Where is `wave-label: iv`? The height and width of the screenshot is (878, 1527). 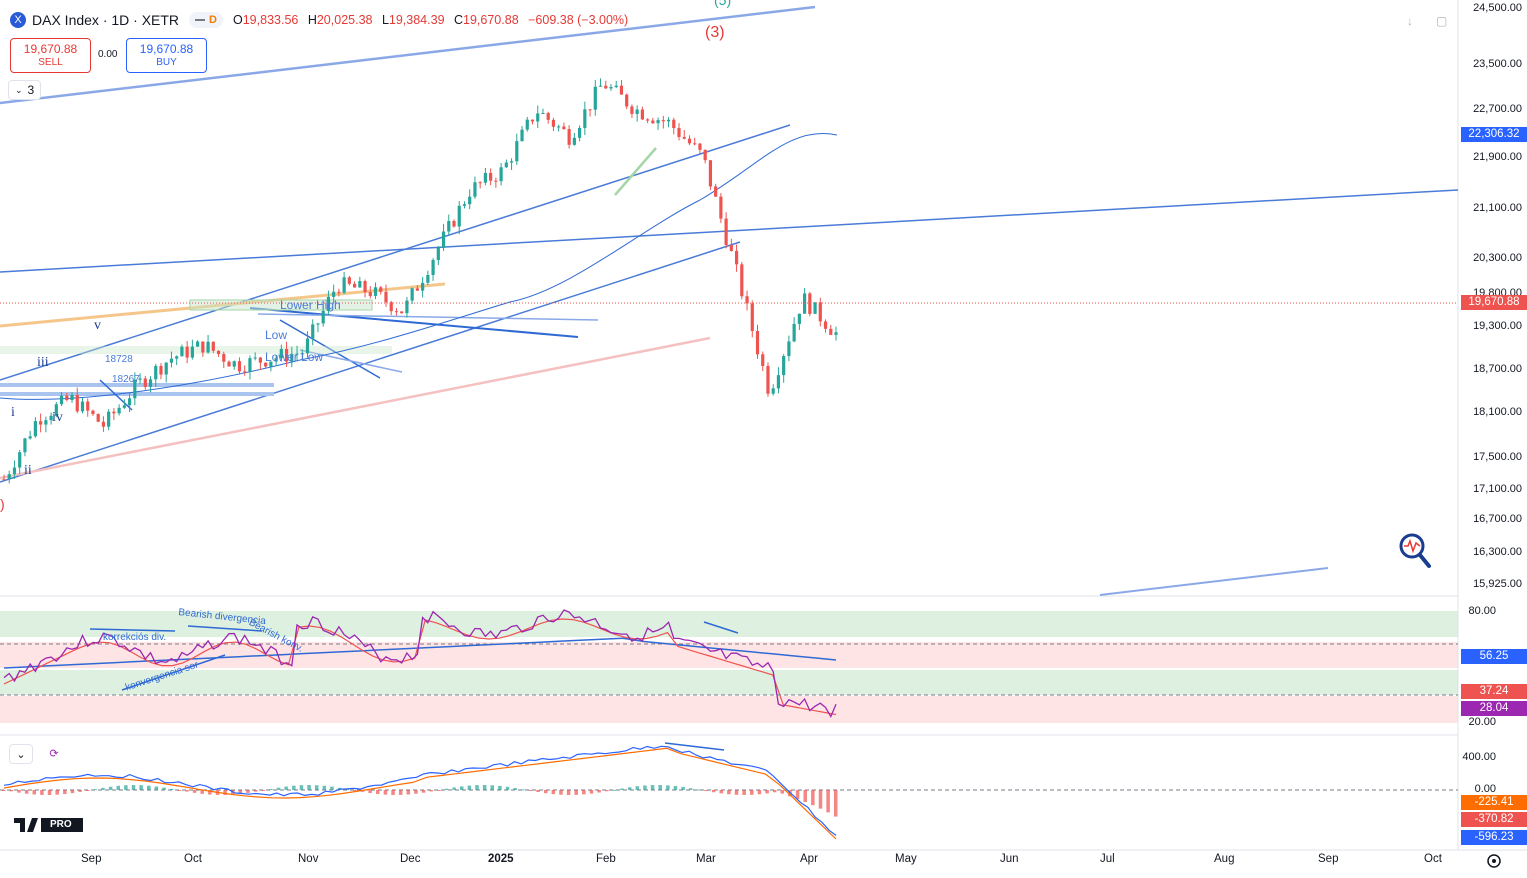
wave-label: iv is located at coordinates (57, 417).